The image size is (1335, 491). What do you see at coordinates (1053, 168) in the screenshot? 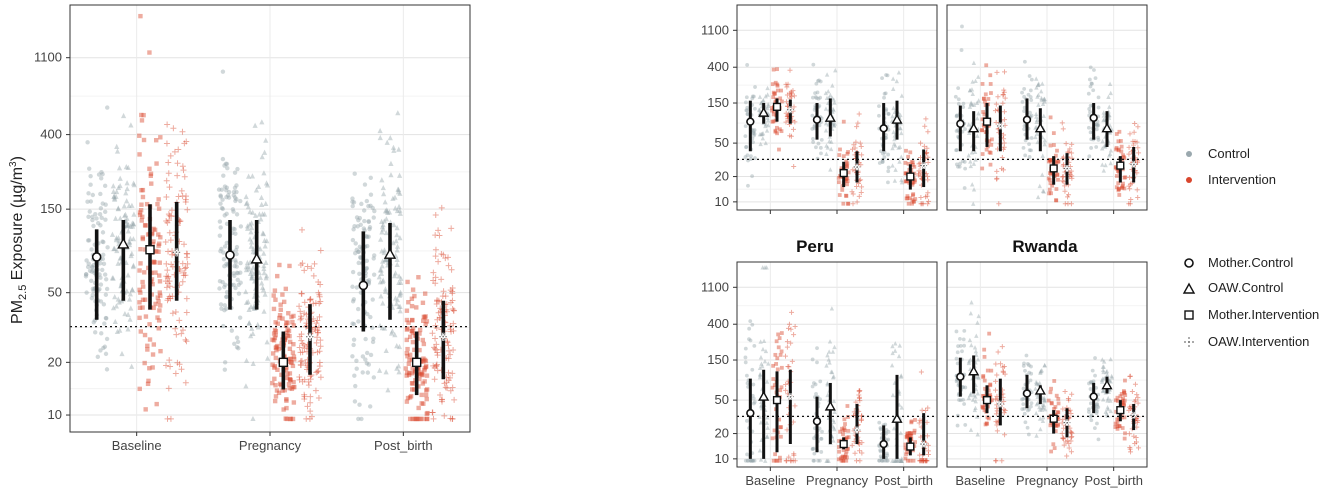
I see `median-marker-mother-intervention` at bounding box center [1053, 168].